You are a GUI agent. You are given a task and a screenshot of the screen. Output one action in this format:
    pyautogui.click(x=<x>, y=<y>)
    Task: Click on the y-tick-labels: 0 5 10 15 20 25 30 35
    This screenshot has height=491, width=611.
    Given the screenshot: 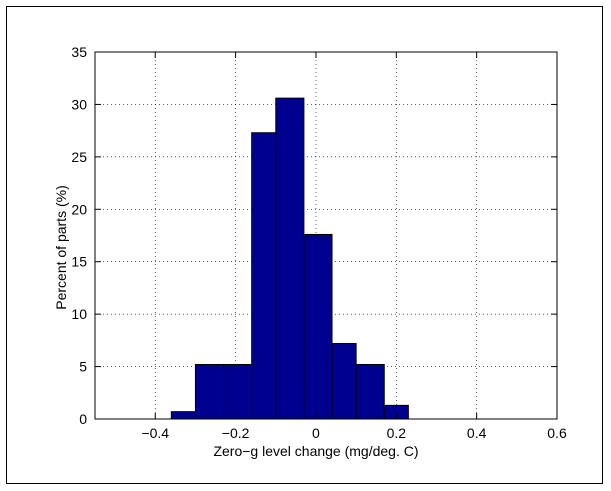 What is the action you would take?
    pyautogui.click(x=79, y=235)
    